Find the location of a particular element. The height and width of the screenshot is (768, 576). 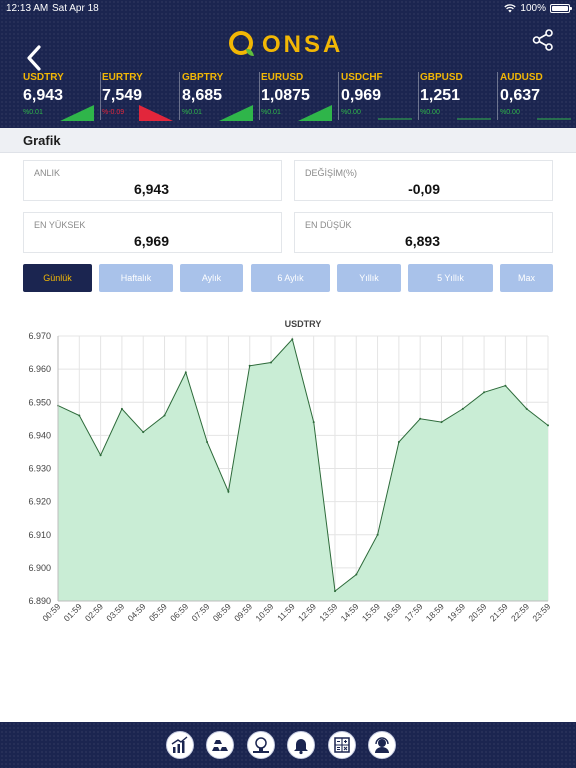

nav-chart-button is located at coordinates (180, 745).